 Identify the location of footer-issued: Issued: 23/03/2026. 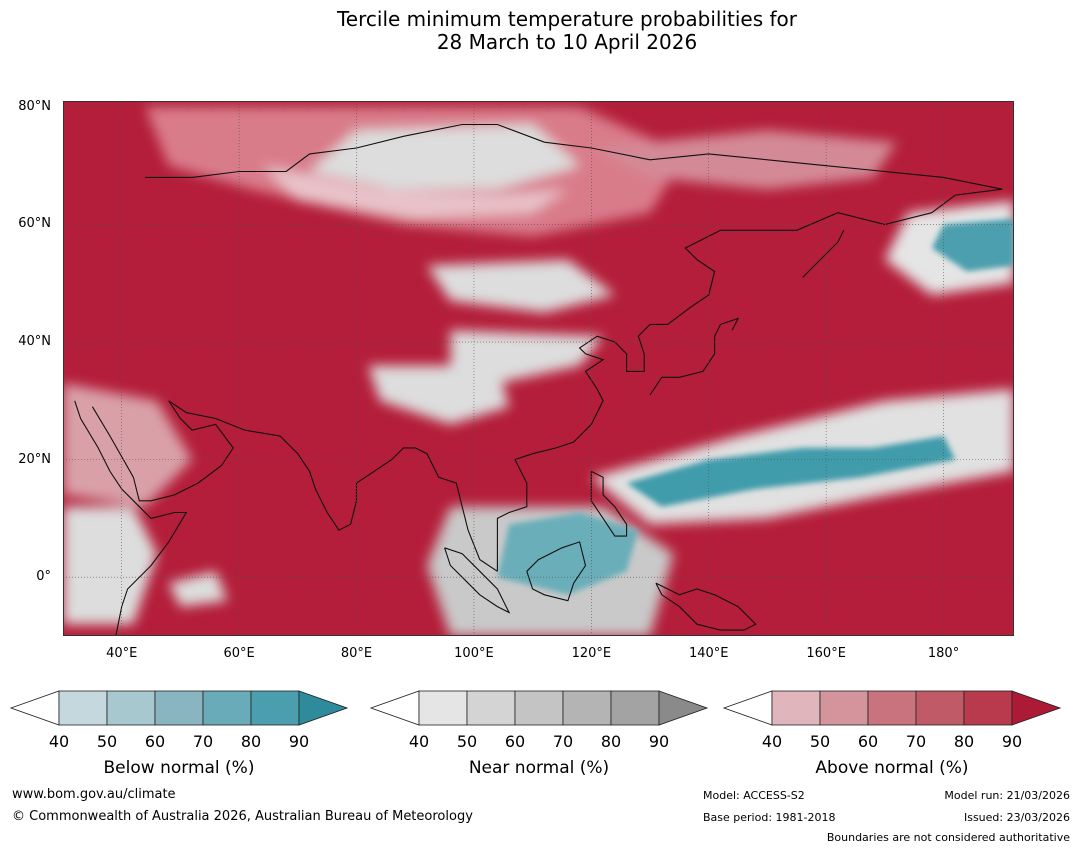
(1016, 817).